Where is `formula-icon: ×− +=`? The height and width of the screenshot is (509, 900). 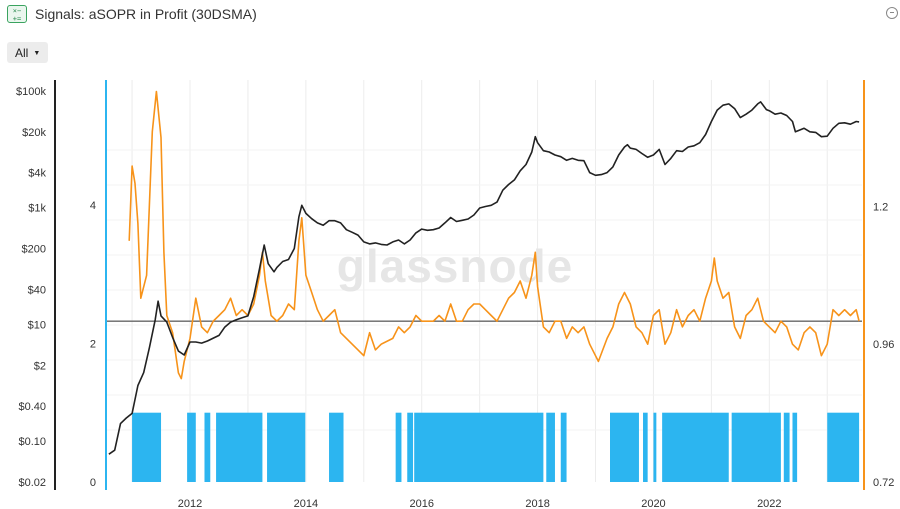 formula-icon: ×− += is located at coordinates (17, 14).